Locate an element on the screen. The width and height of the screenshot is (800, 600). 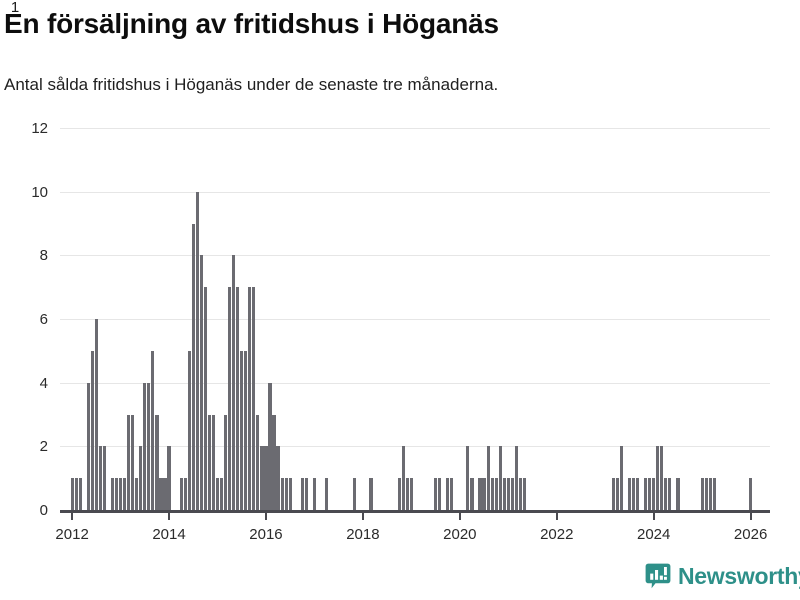
x-axis-tick-label: 2026 is located at coordinates (750, 534).